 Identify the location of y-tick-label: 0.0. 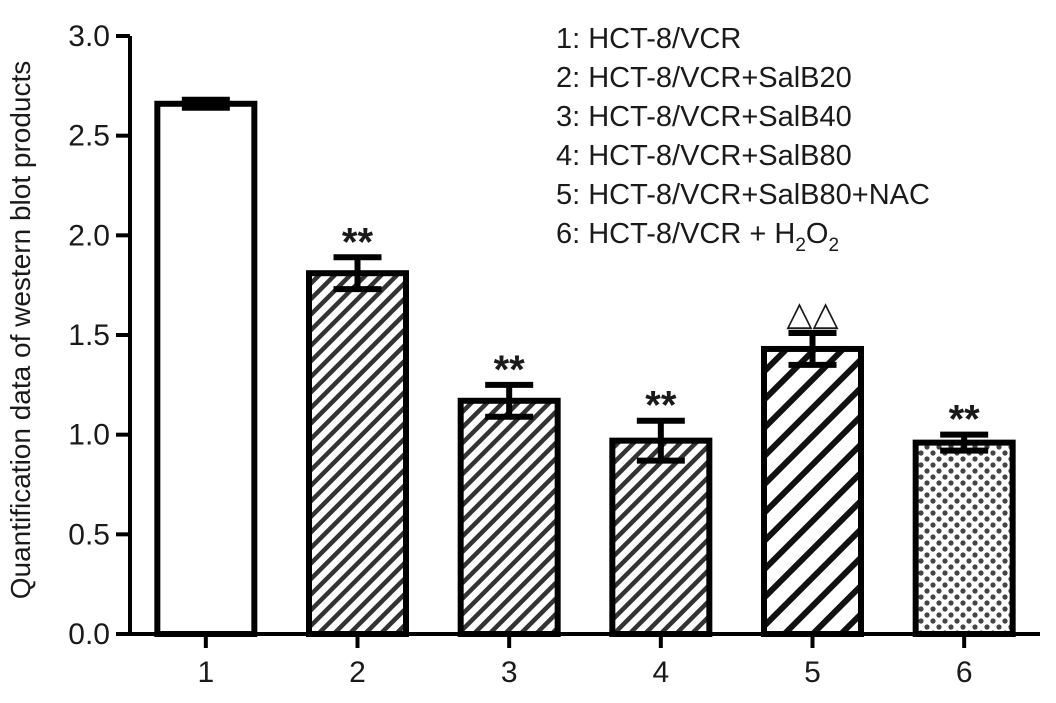
(89, 634).